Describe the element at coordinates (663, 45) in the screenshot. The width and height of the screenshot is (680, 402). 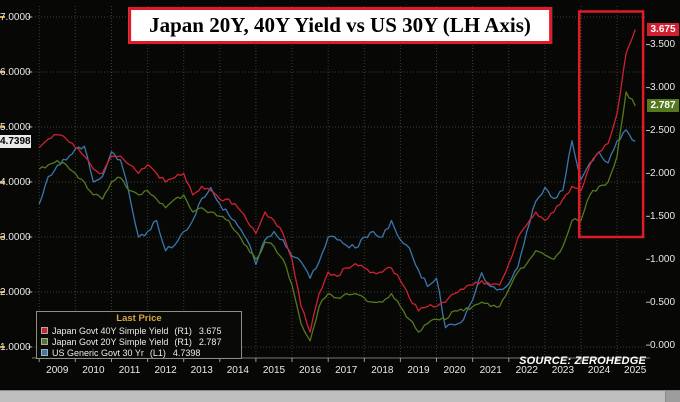
I see `right-axis-tick: 3.500` at that location.